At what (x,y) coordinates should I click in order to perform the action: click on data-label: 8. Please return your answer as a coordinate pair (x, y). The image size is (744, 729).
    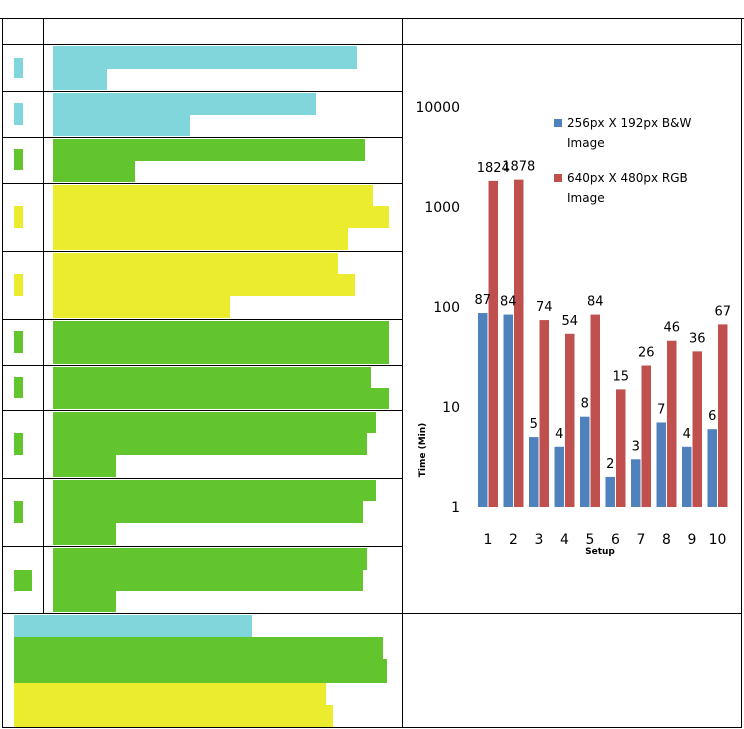
    Looking at the image, I should click on (585, 404).